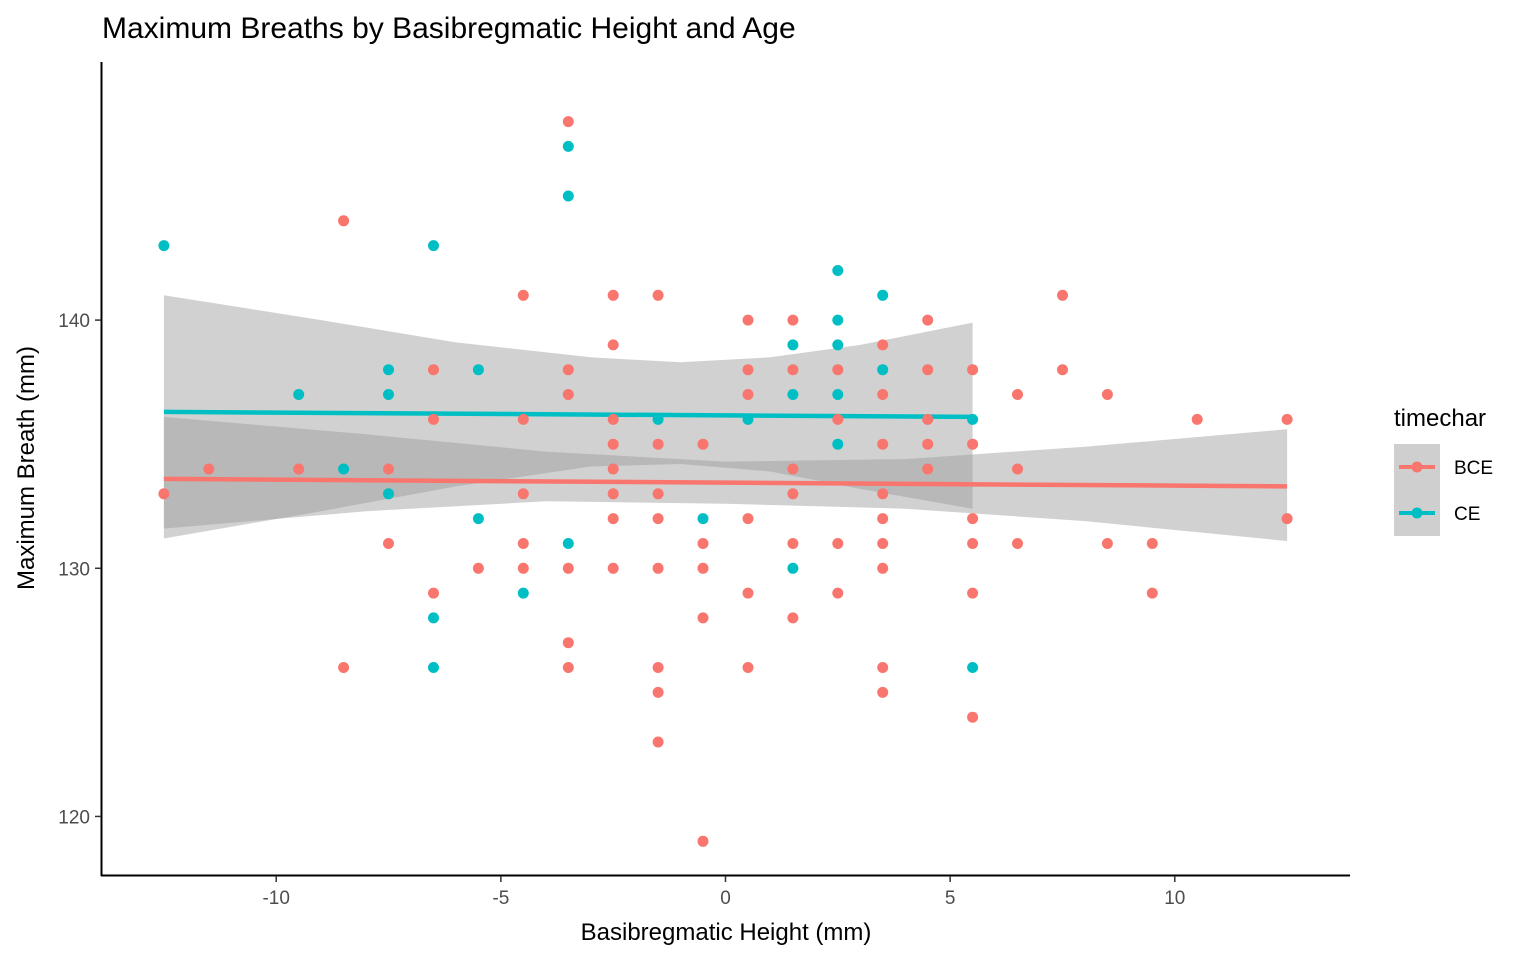  I want to click on ci-ribbon-ce, so click(568, 417).